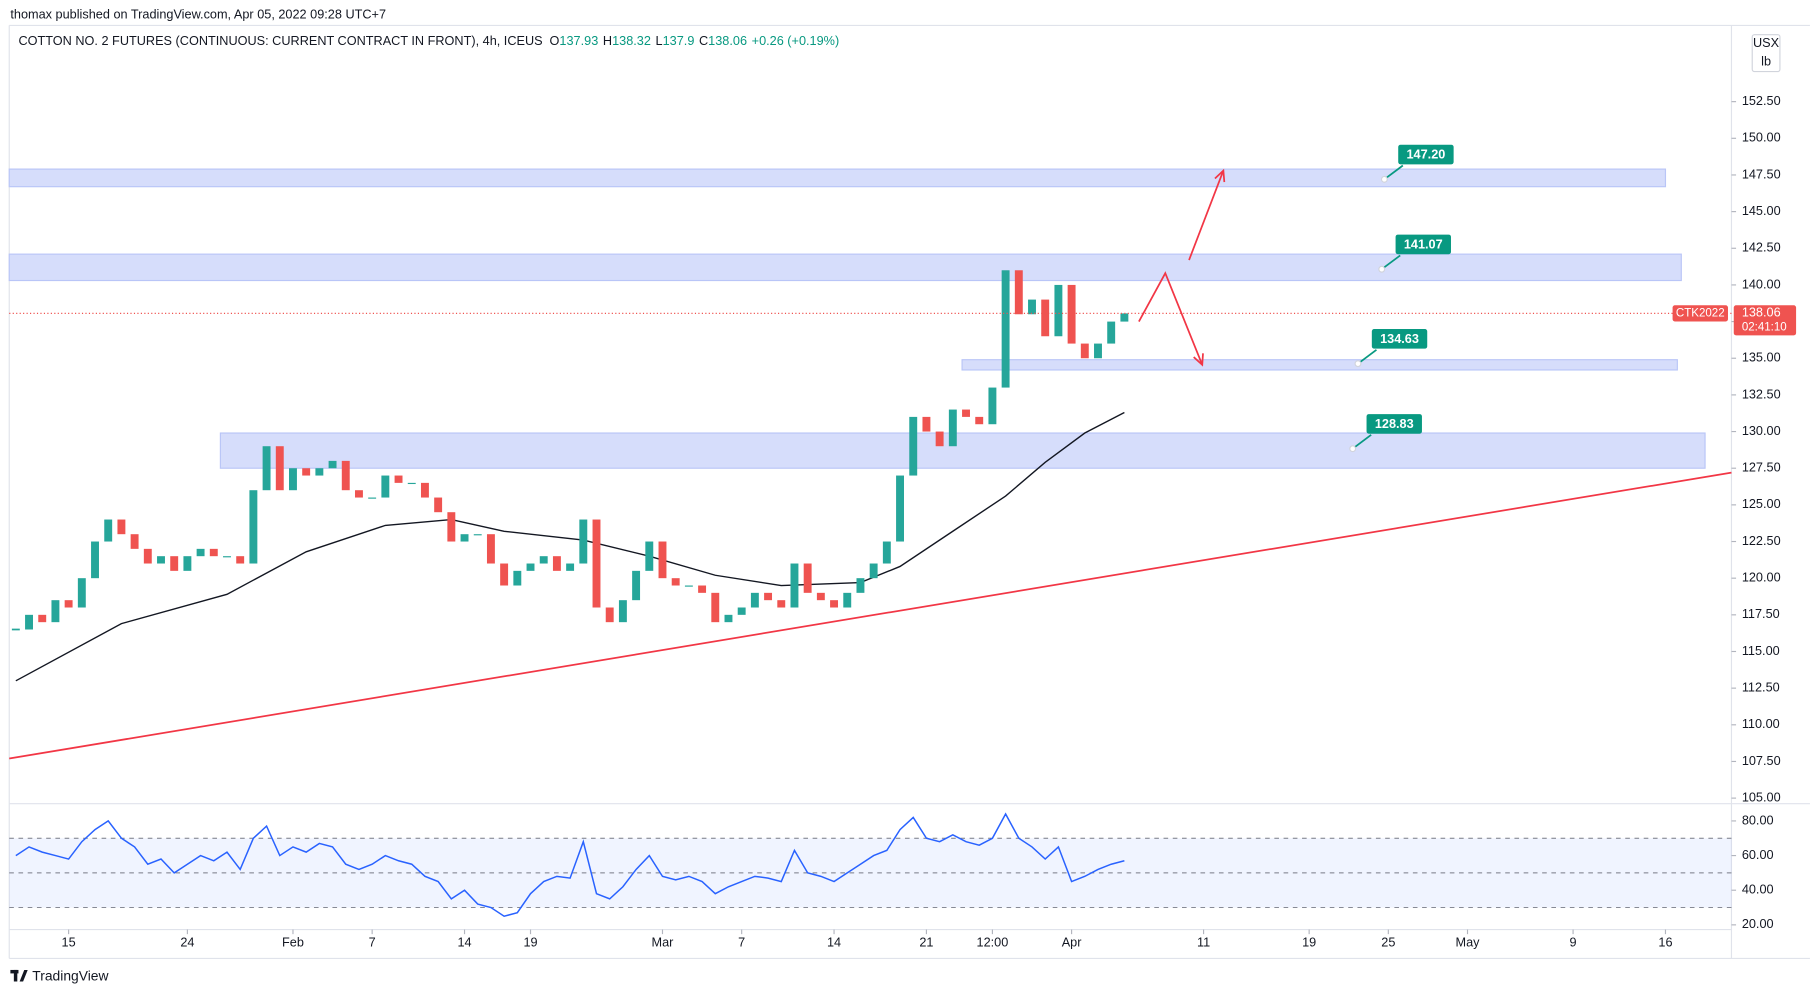 This screenshot has width=1810, height=993. What do you see at coordinates (926, 943) in the screenshot?
I see `x-tick-label: 21` at bounding box center [926, 943].